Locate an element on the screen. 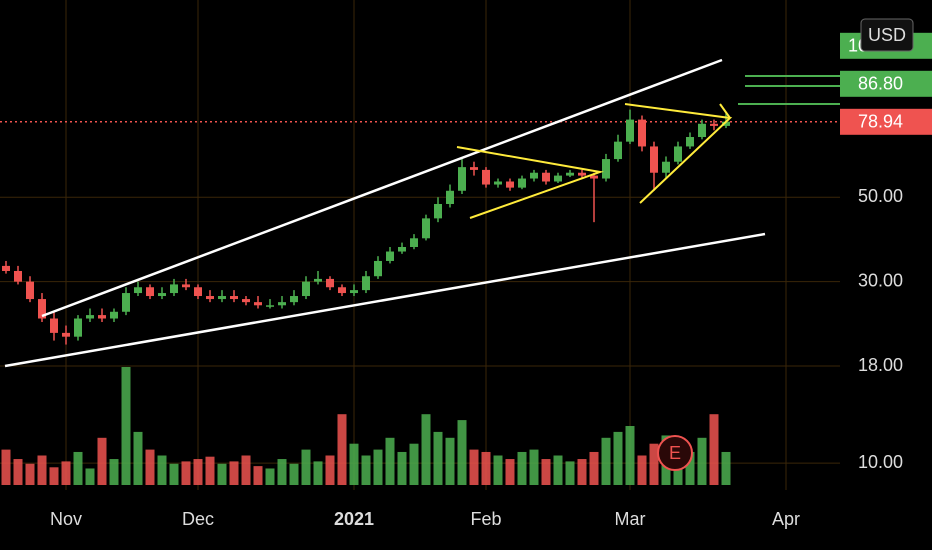  earnings-label: E is located at coordinates (675, 453).